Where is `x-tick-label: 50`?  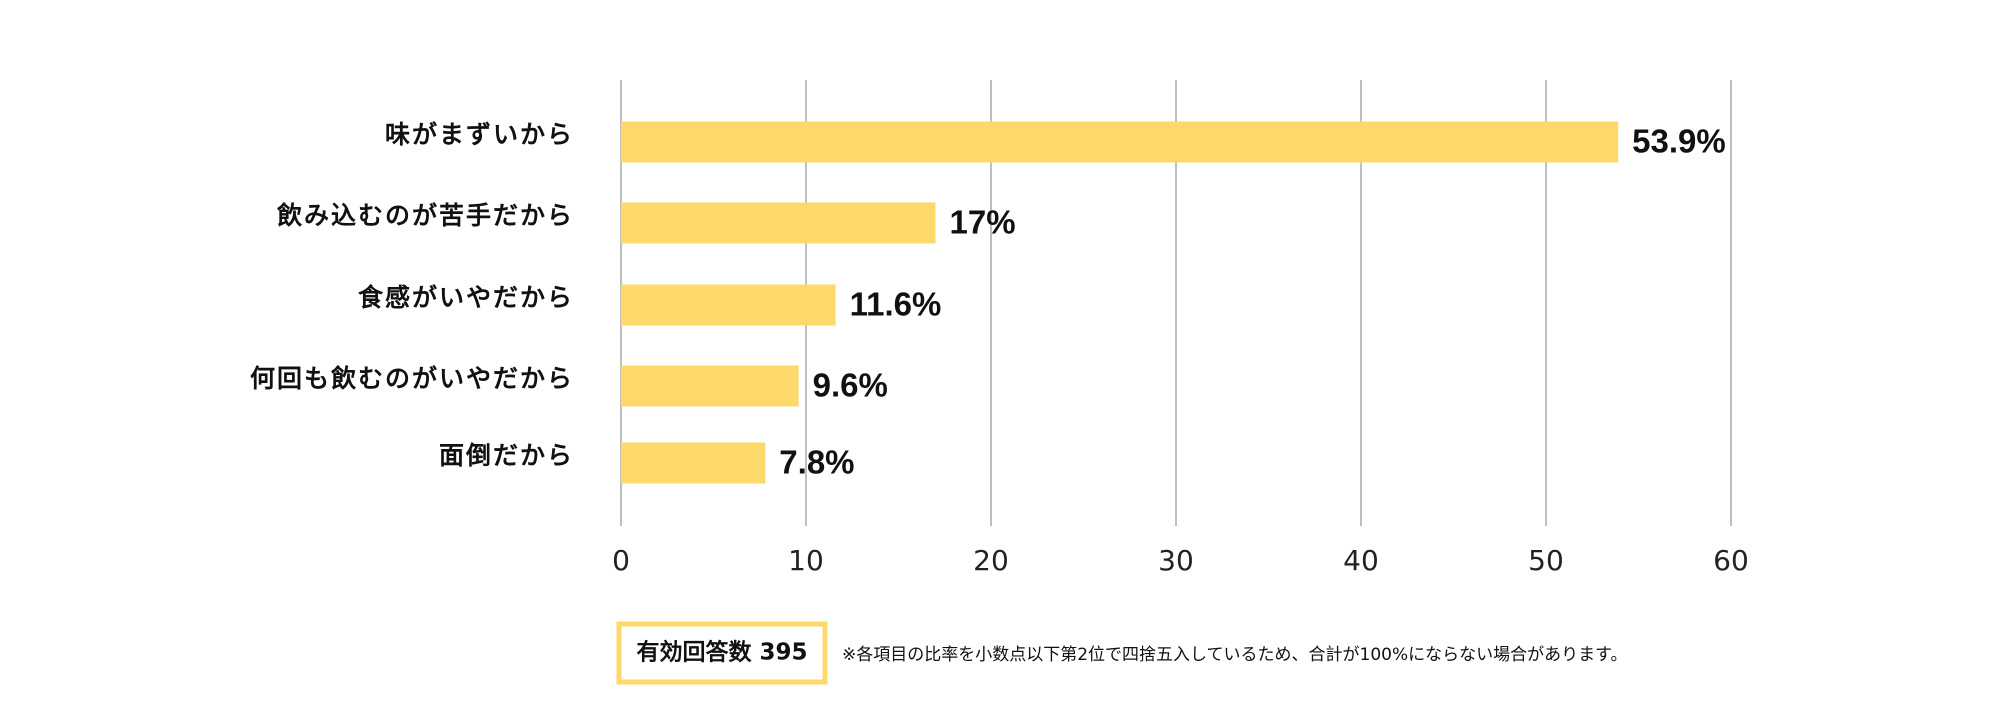 x-tick-label: 50 is located at coordinates (1546, 560).